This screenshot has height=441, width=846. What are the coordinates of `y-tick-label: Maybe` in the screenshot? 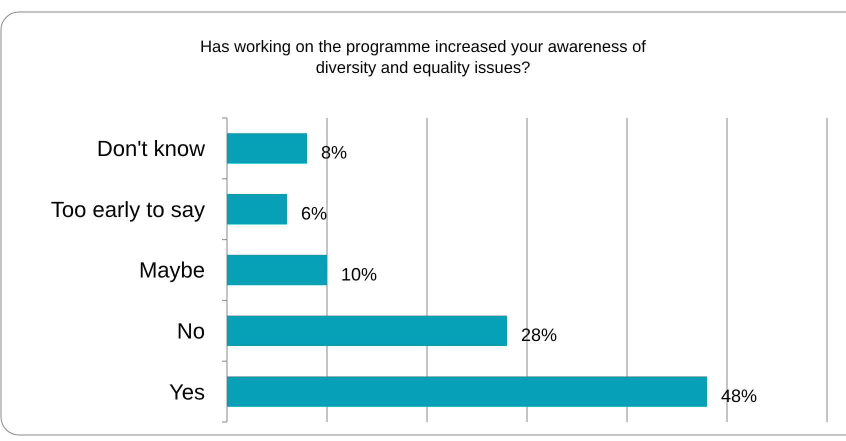 It's located at (171, 270).